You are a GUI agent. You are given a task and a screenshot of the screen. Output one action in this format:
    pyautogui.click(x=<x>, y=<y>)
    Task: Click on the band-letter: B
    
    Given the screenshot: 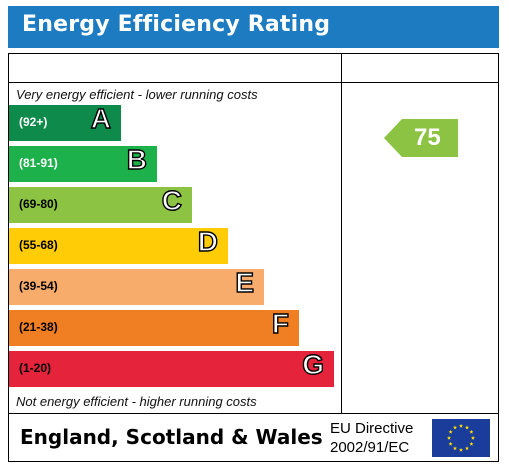 What is the action you would take?
    pyautogui.click(x=137, y=159)
    